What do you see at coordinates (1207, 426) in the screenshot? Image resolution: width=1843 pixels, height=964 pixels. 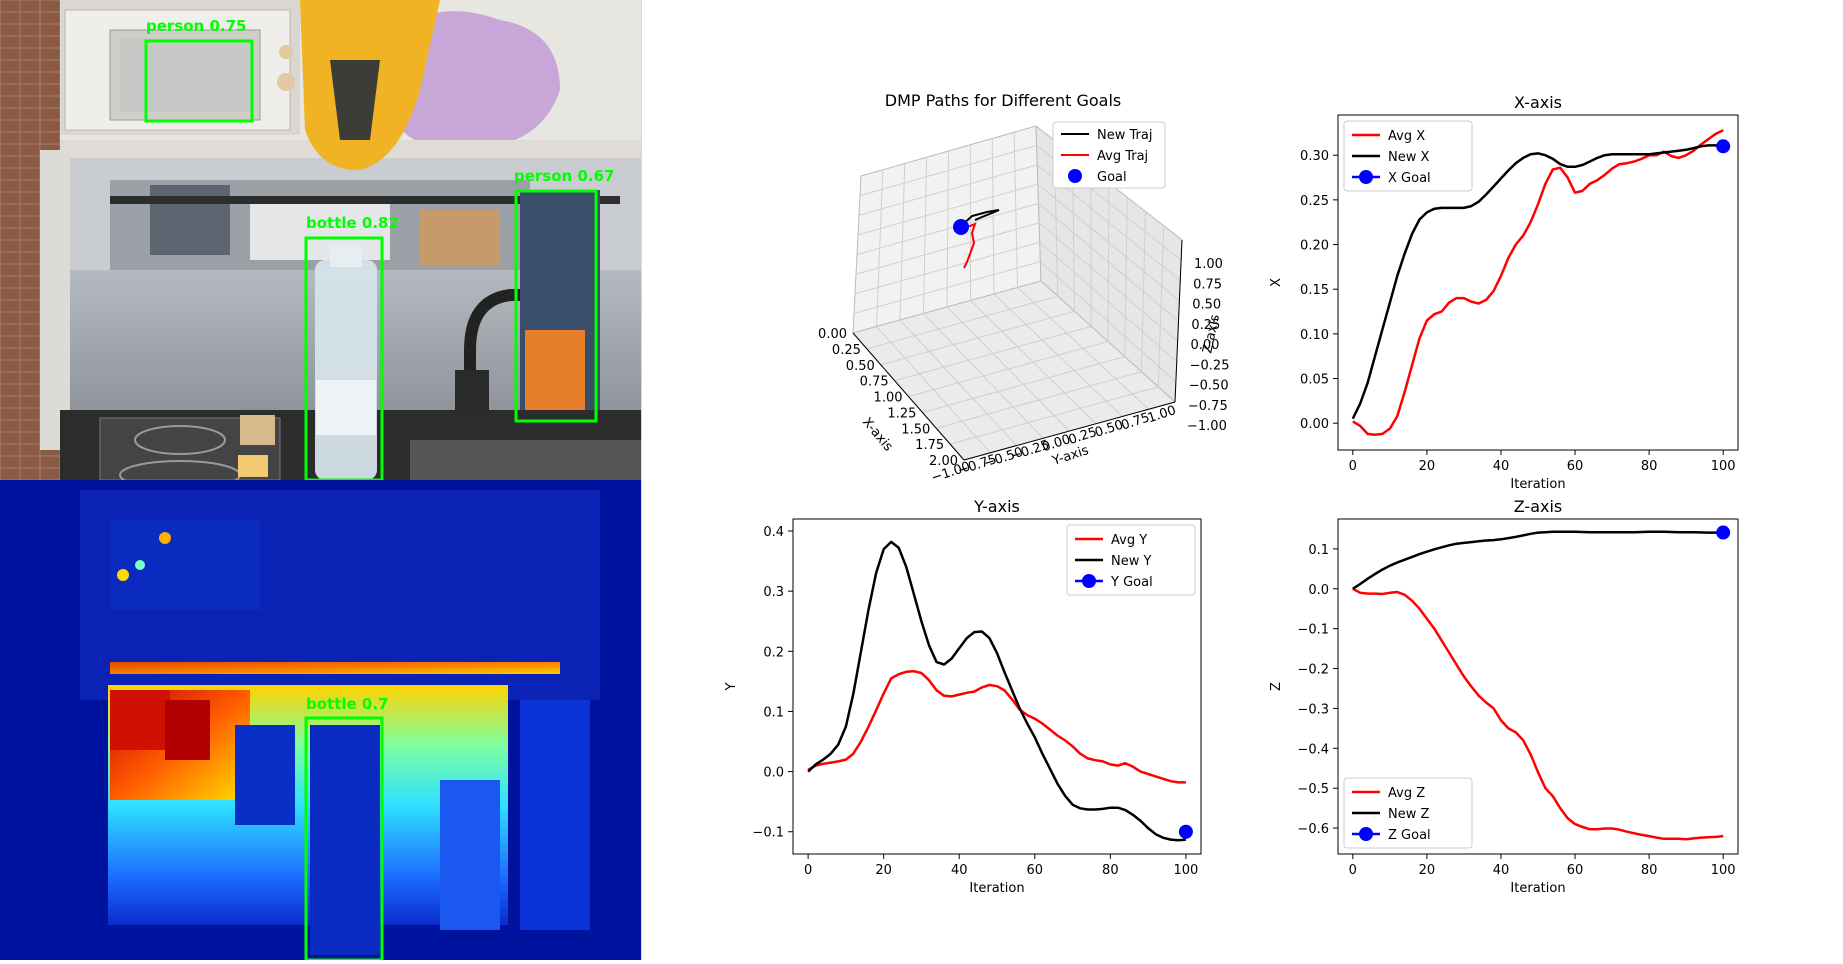 I see `plot-3d-z-tick-label: −1.00` at bounding box center [1207, 426].